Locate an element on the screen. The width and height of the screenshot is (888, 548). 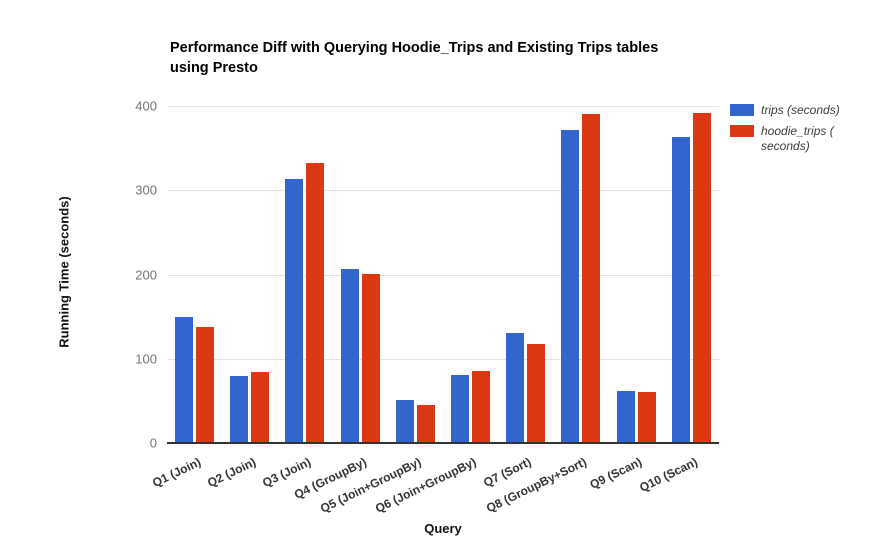
bar-hoodie_trips-q6 is located at coordinates (481, 407).